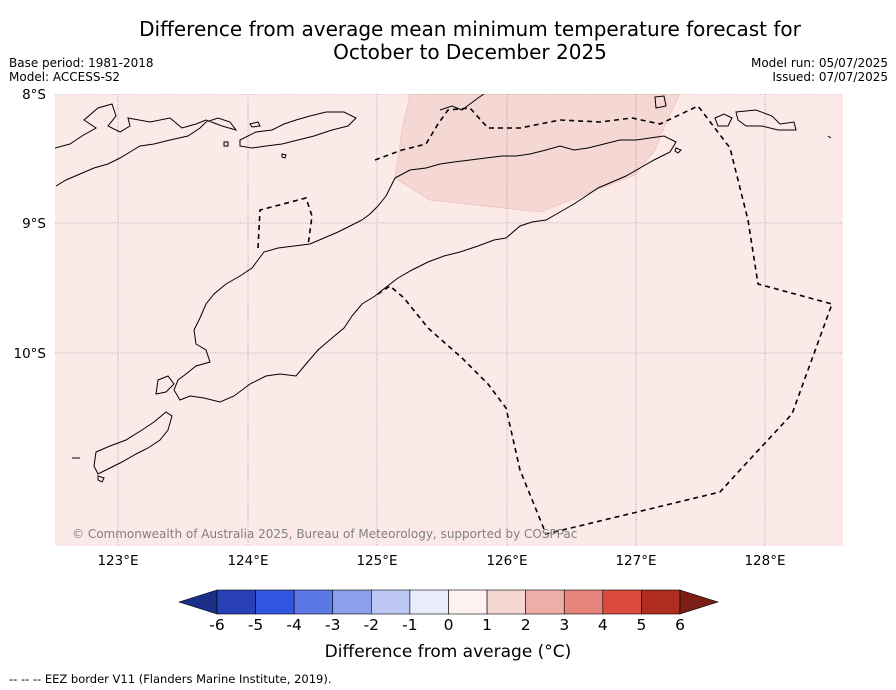  What do you see at coordinates (284, 290) in the screenshot?
I see `coastline-timor-west` at bounding box center [284, 290].